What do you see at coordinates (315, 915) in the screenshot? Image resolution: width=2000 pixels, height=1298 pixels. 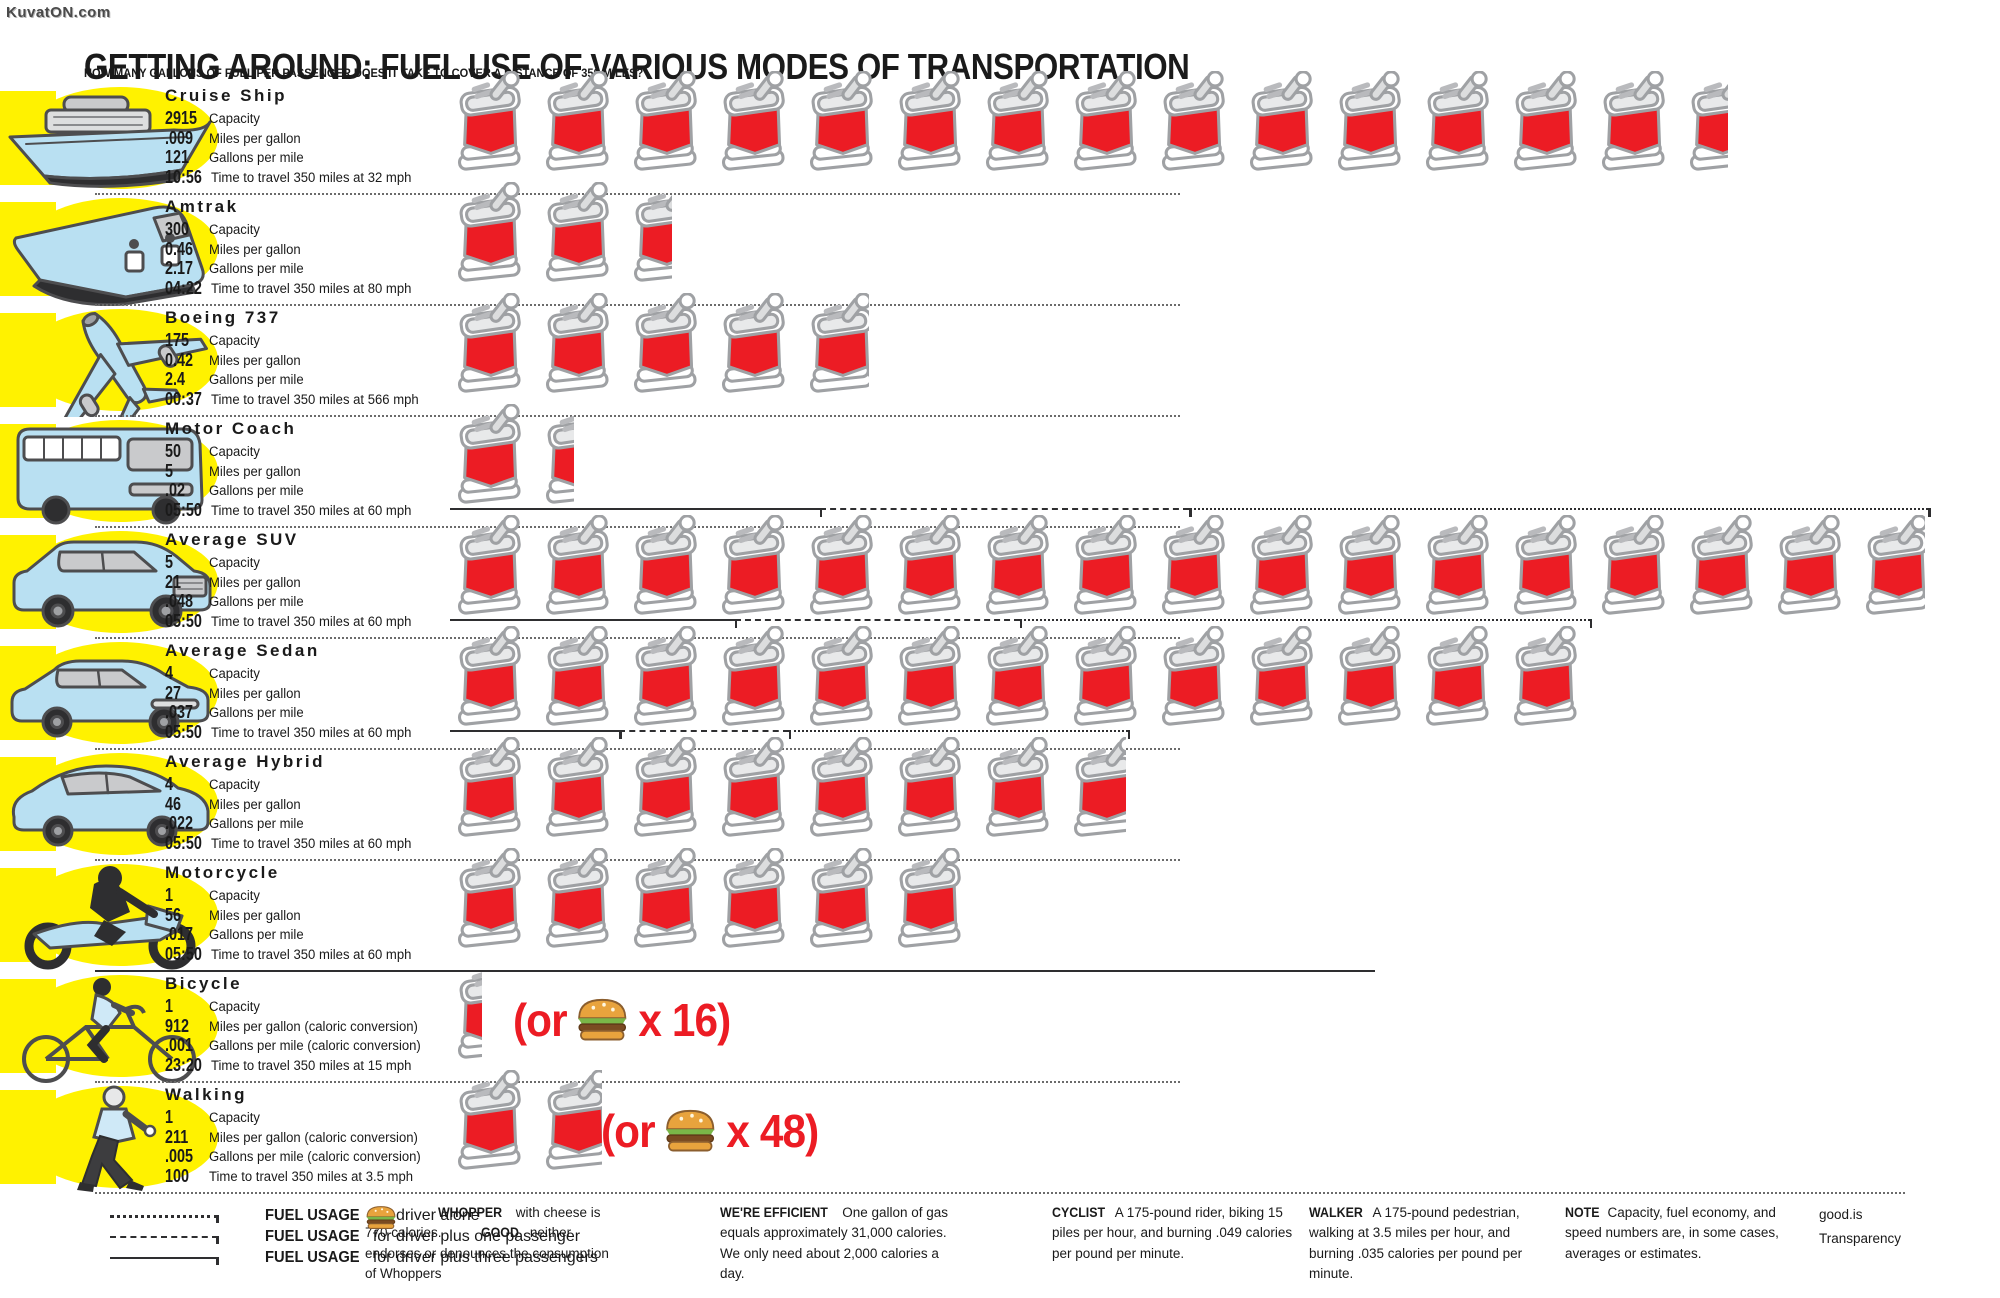 I see `stat-line: 56 Miles per gallon` at bounding box center [315, 915].